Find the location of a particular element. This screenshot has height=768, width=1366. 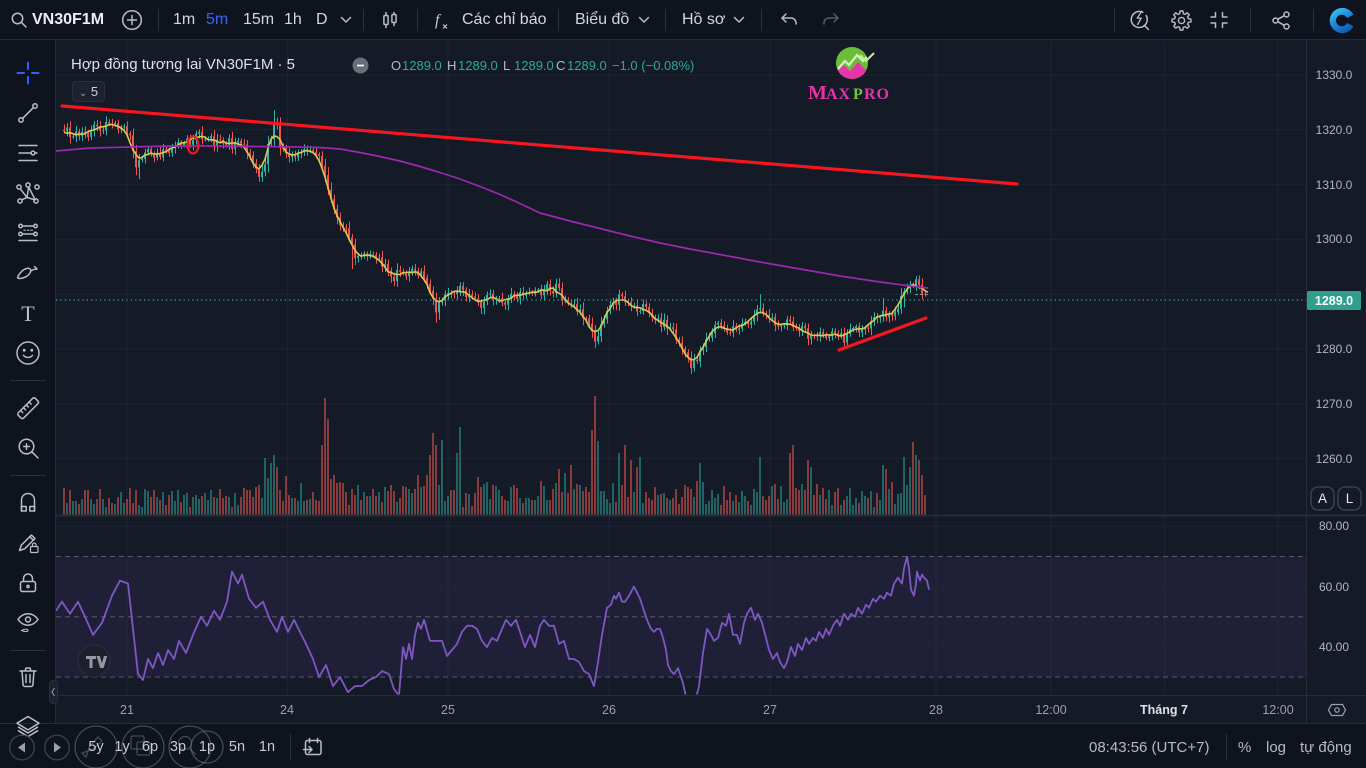

svg-text: 26 is located at coordinates (609, 710).